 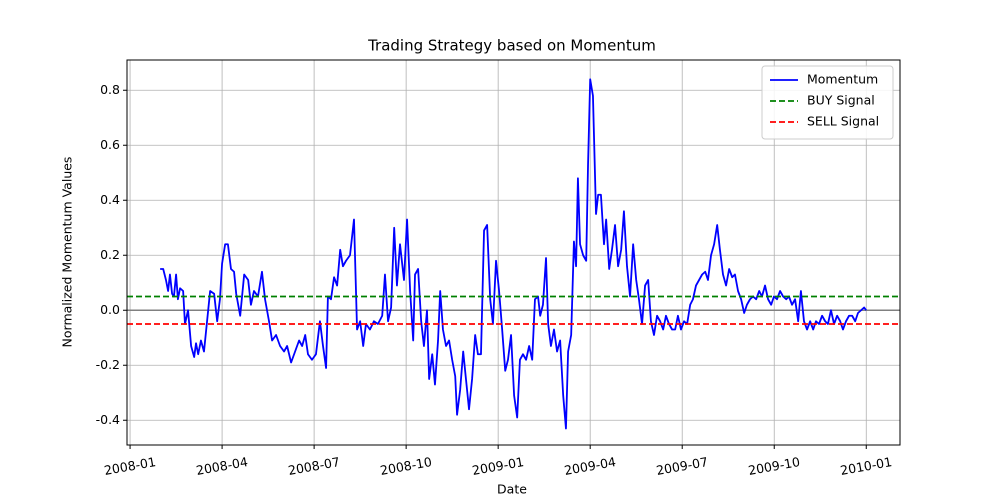 What do you see at coordinates (110, 199) in the screenshot?
I see `y-tick-label: 0.4` at bounding box center [110, 199].